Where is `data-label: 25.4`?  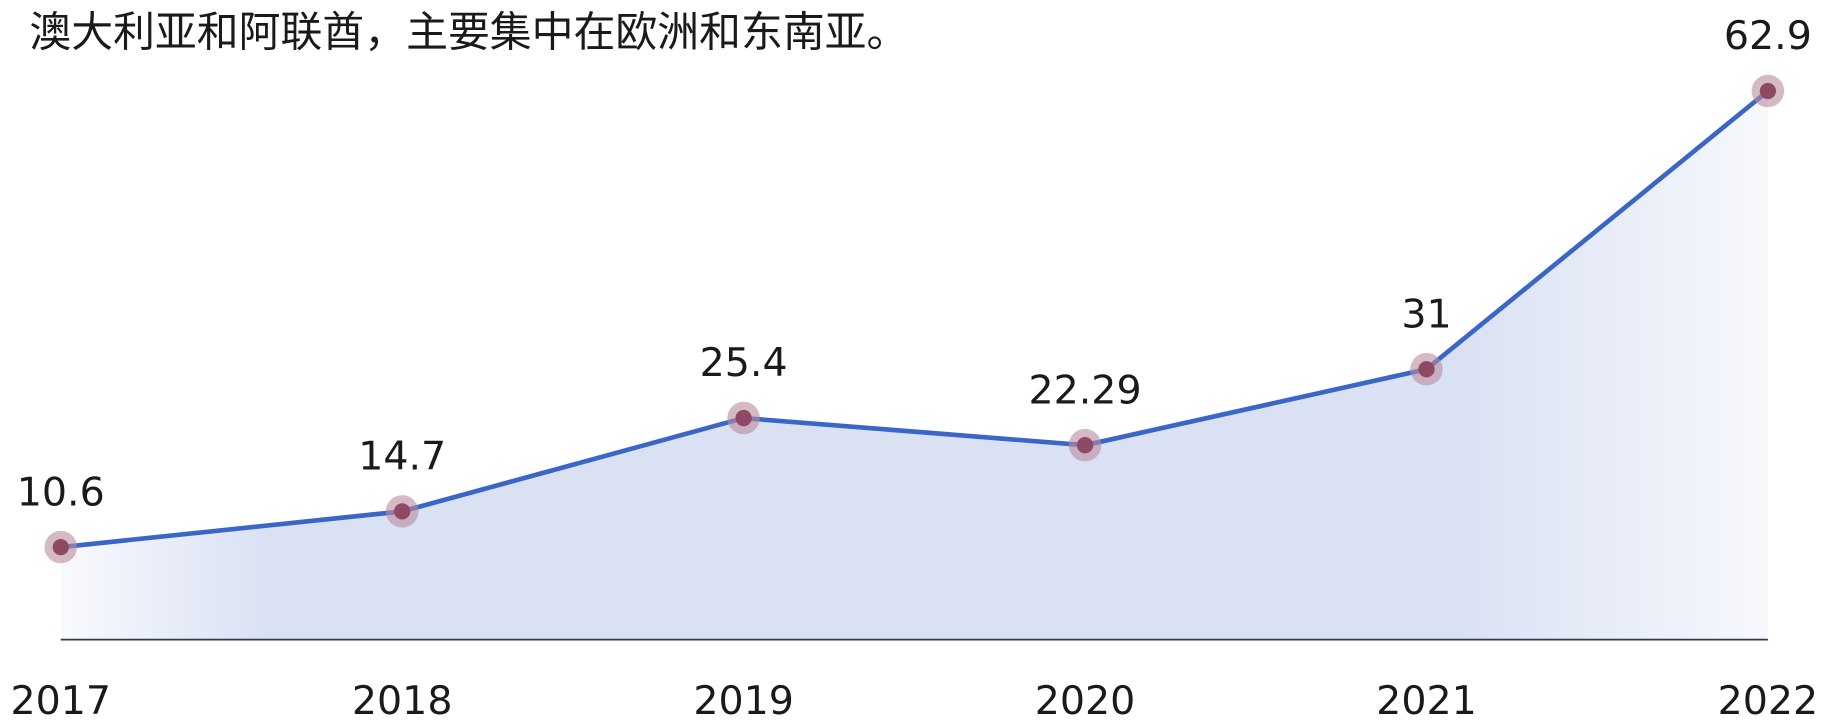 data-label: 25.4 is located at coordinates (744, 363).